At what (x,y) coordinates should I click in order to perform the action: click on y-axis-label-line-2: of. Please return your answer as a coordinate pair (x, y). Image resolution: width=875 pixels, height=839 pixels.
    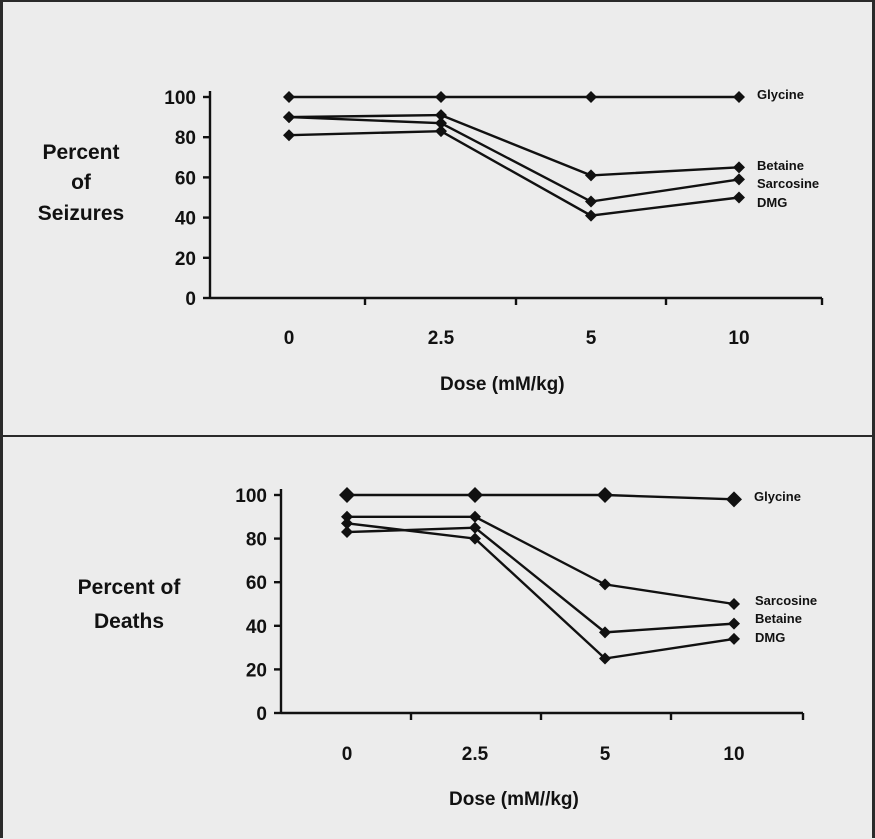
    Looking at the image, I should click on (81, 183).